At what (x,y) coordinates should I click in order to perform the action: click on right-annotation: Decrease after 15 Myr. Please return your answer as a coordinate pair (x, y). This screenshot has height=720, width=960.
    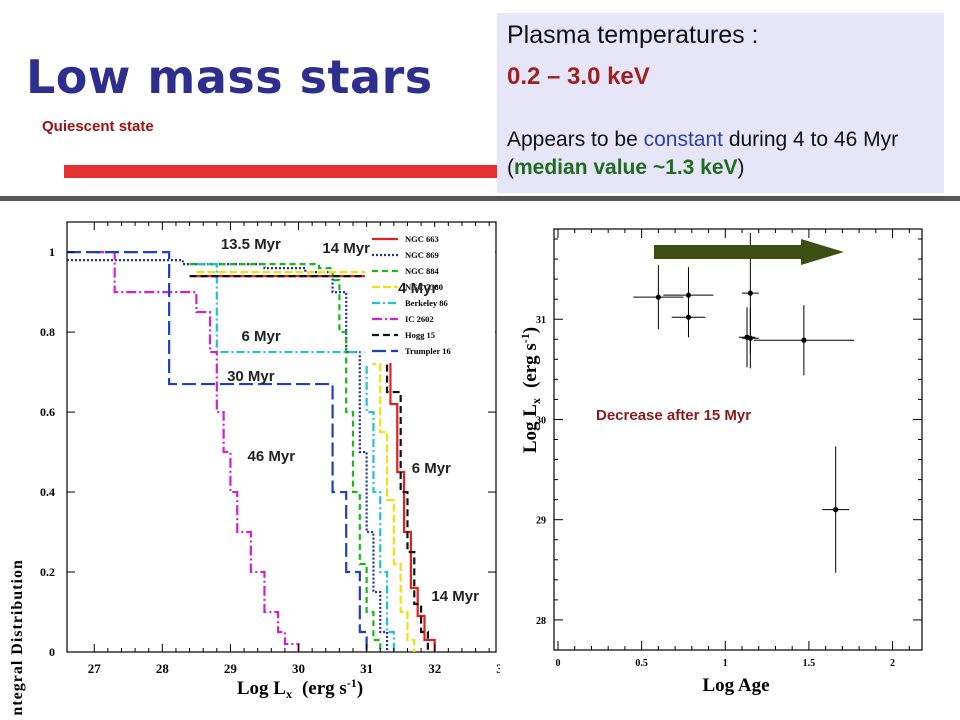
    Looking at the image, I should click on (673, 415).